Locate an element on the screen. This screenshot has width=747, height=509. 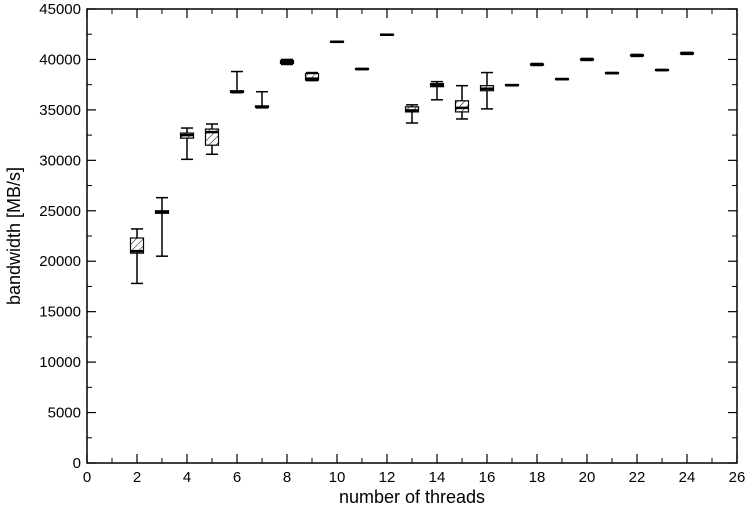
x-tick-label: 20 is located at coordinates (587, 477).